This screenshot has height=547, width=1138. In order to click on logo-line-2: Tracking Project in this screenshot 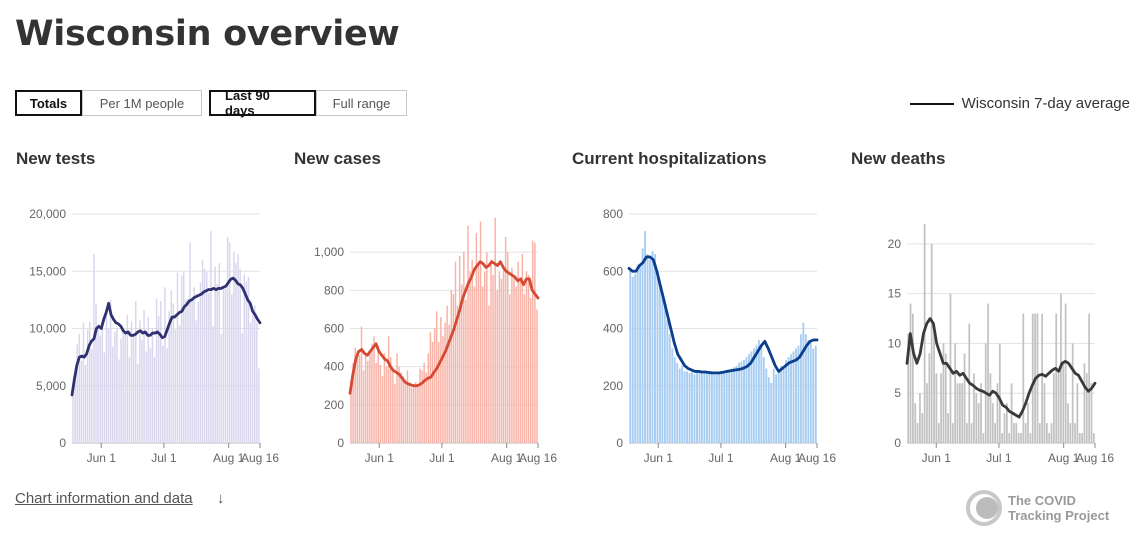, I will do `click(1059, 515)`.